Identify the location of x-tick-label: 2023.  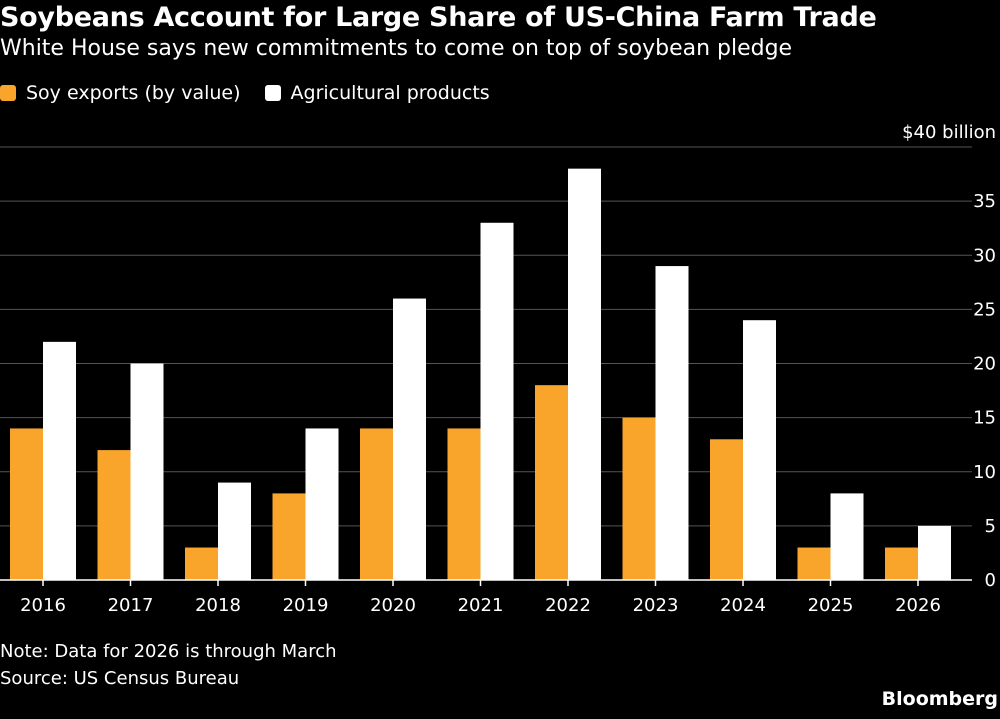
(656, 605).